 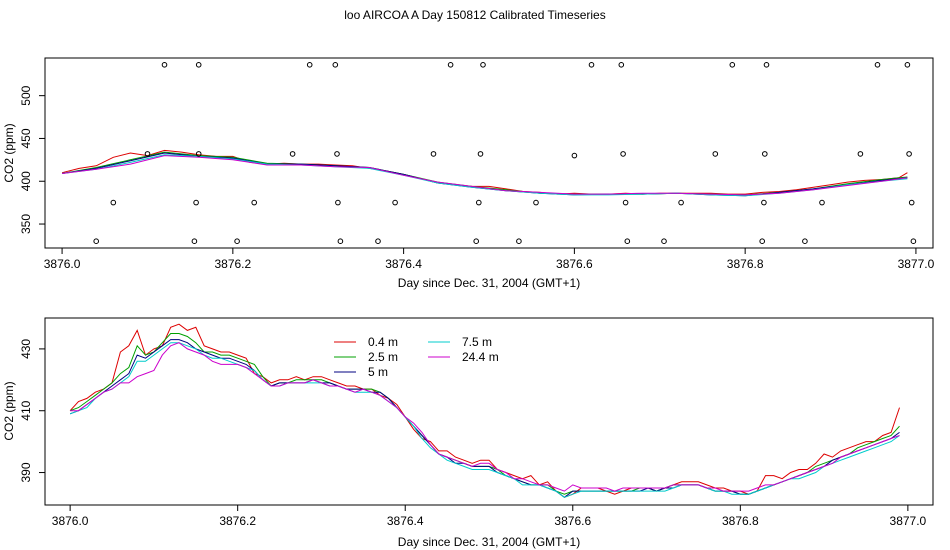 What do you see at coordinates (26, 181) in the screenshot?
I see `y-tick-label: 400` at bounding box center [26, 181].